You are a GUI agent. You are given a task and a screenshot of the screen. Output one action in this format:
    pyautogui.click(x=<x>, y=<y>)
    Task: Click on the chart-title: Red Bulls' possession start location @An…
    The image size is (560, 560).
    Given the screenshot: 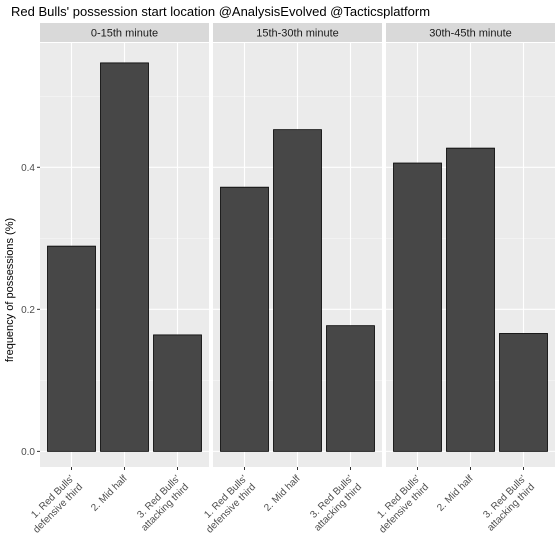 What is the action you would take?
    pyautogui.click(x=220, y=11)
    